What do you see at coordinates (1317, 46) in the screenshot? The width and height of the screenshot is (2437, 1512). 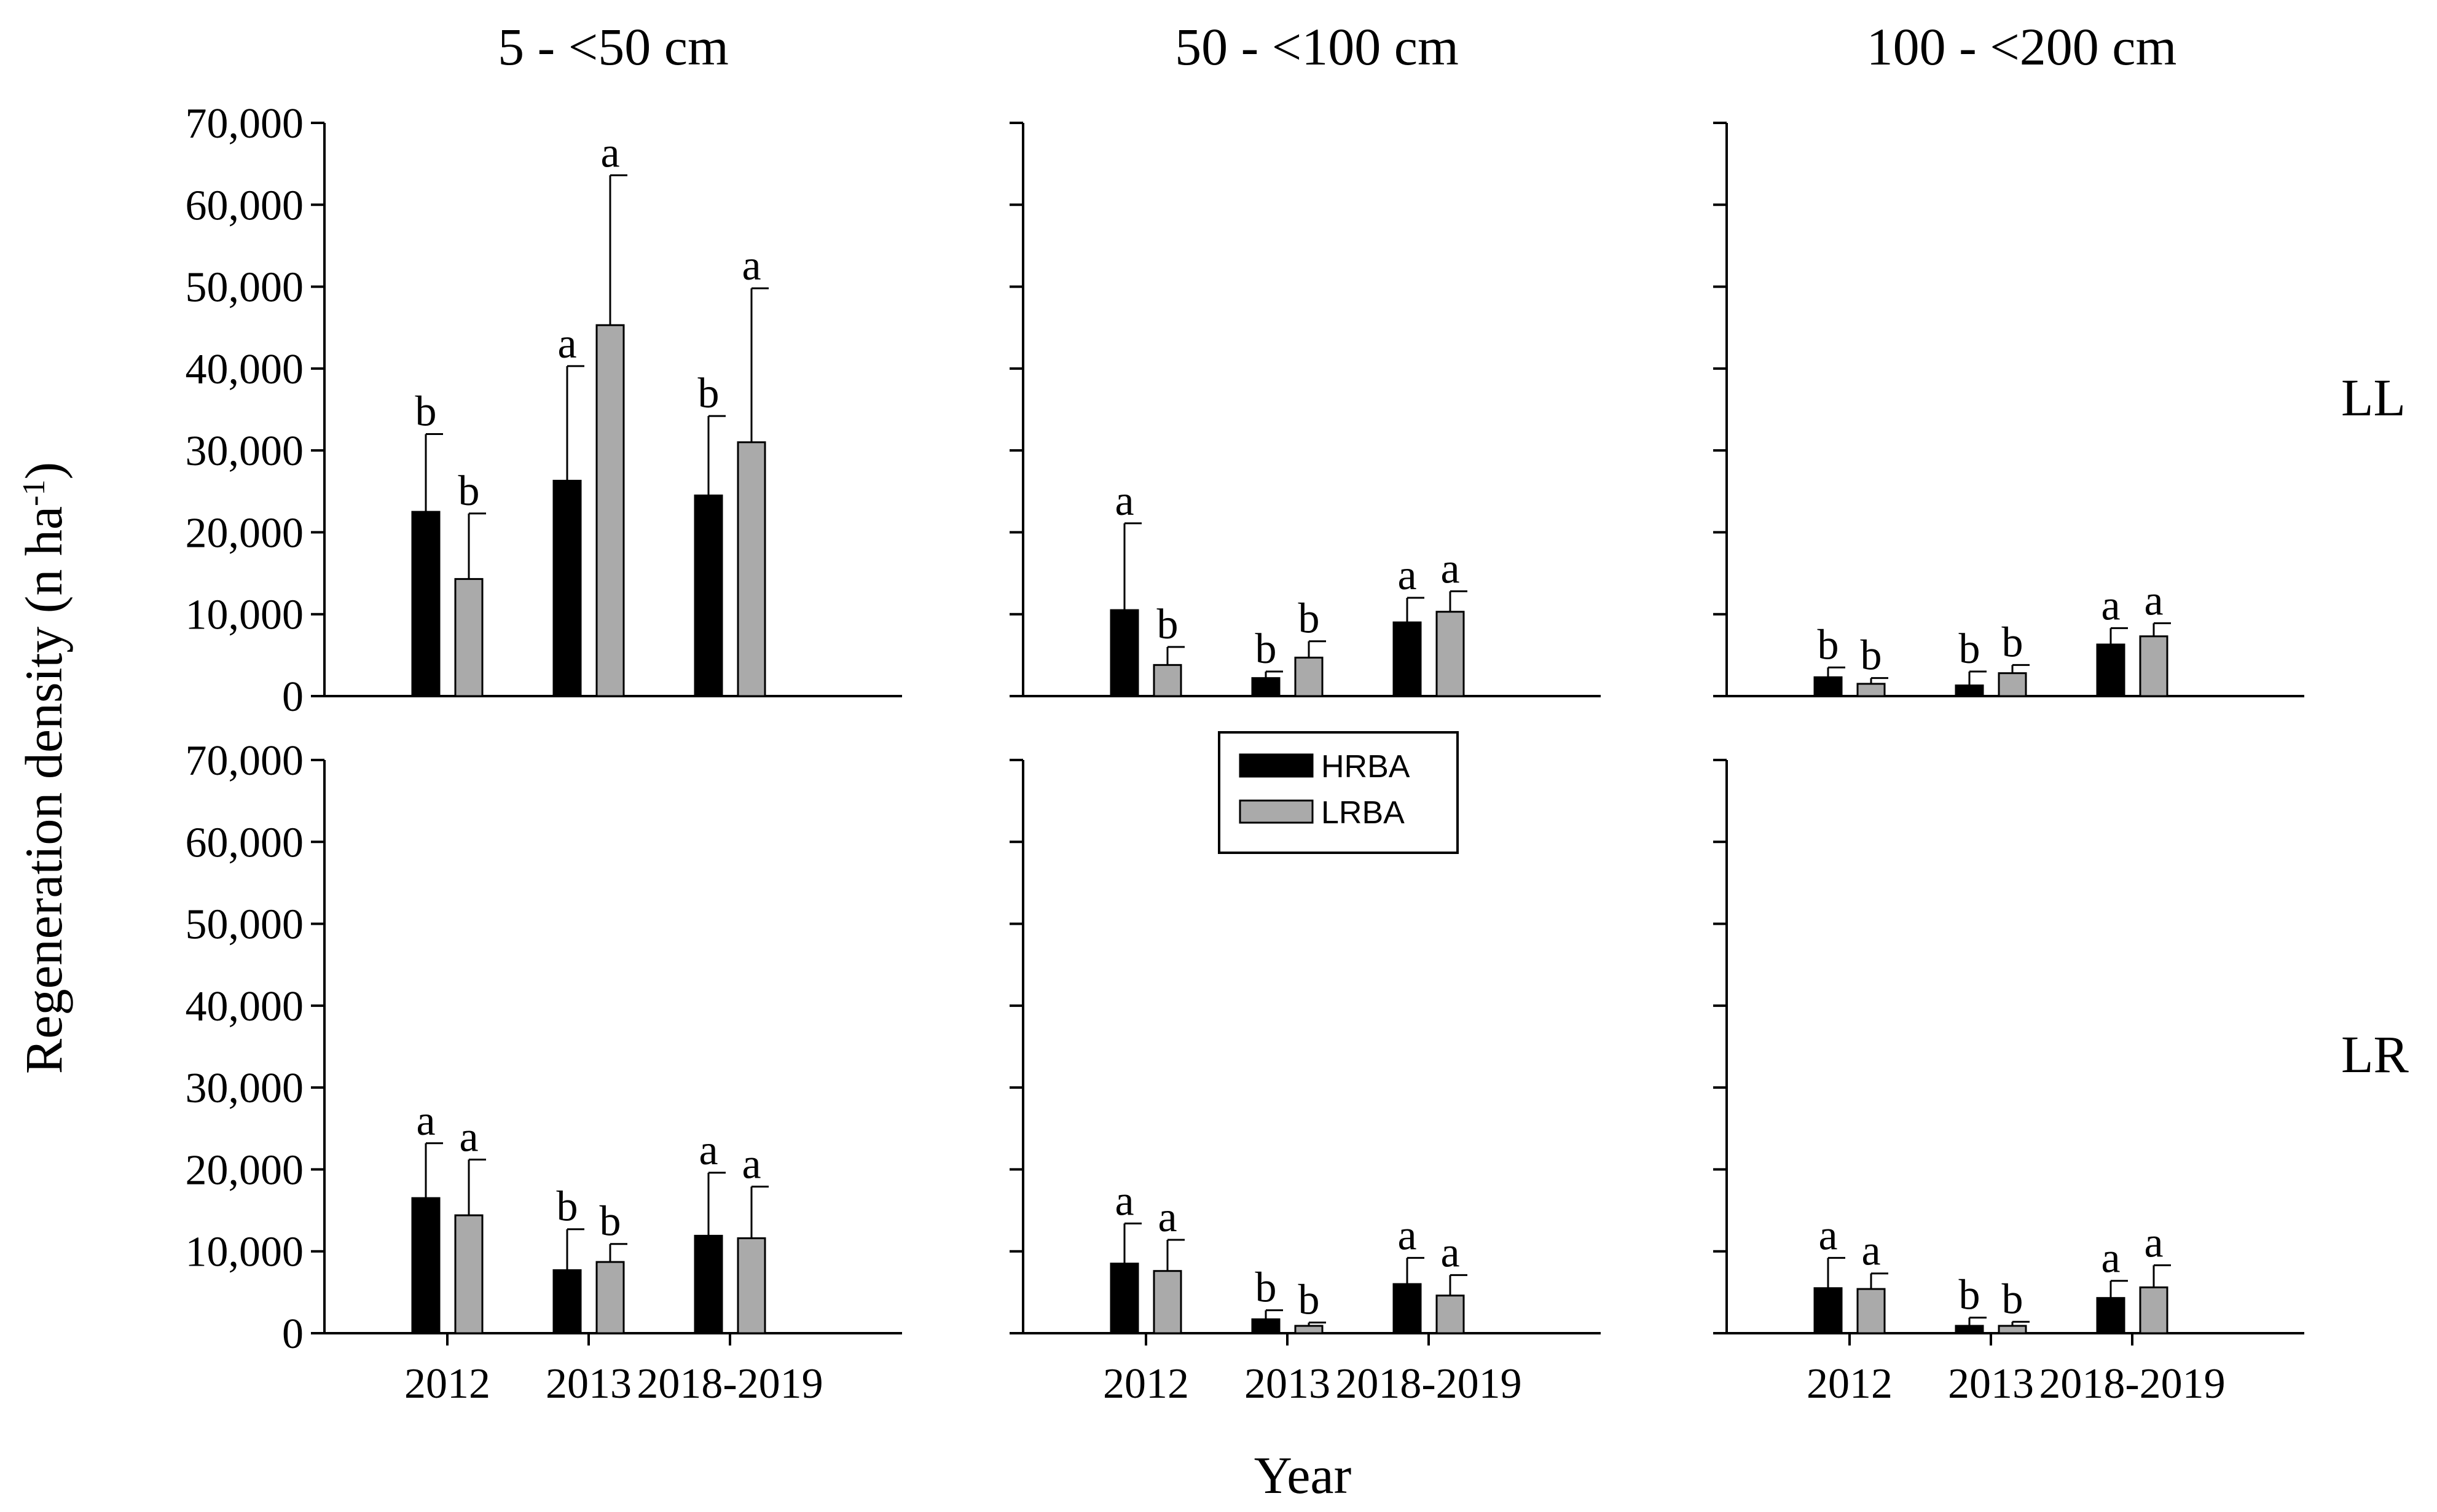 I see `column-title-2: 50 - <100 cm` at bounding box center [1317, 46].